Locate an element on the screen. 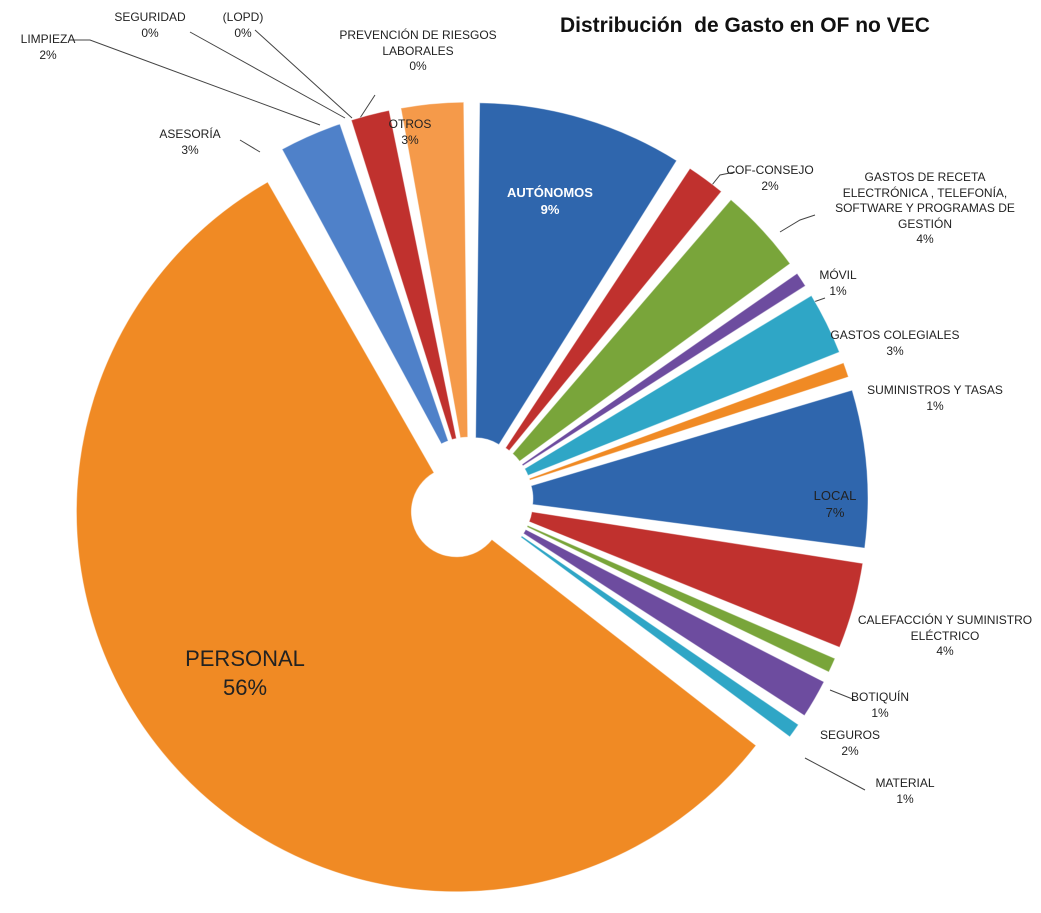  slice-label: ASESORÍA 3% is located at coordinates (190, 142).